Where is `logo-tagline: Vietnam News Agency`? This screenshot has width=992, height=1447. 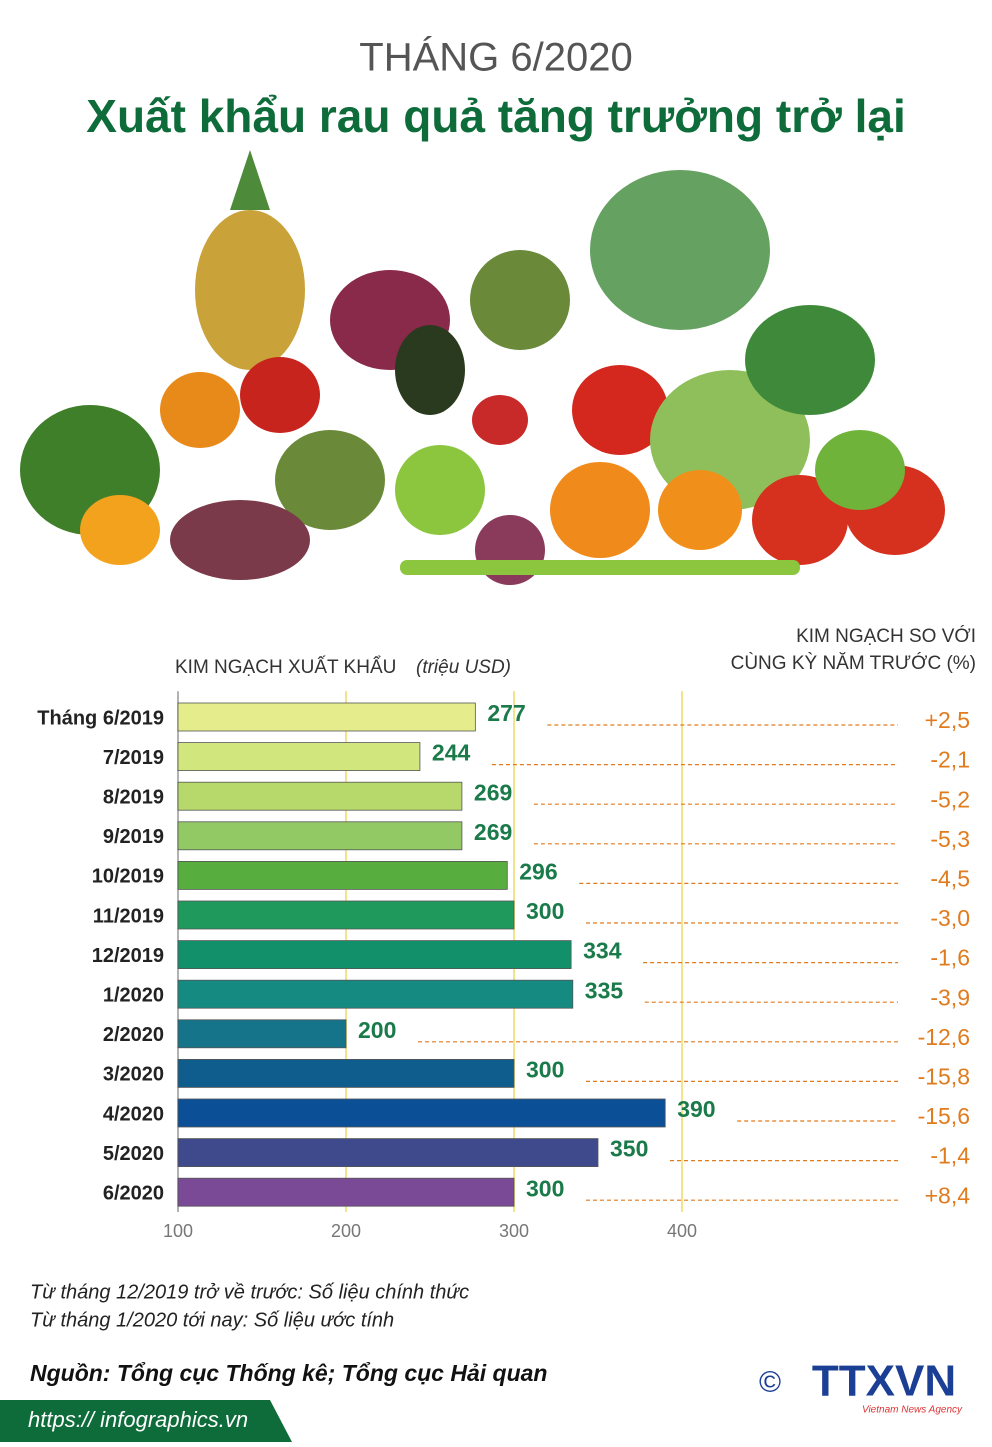 logo-tagline: Vietnam News Agency is located at coordinates (912, 1410).